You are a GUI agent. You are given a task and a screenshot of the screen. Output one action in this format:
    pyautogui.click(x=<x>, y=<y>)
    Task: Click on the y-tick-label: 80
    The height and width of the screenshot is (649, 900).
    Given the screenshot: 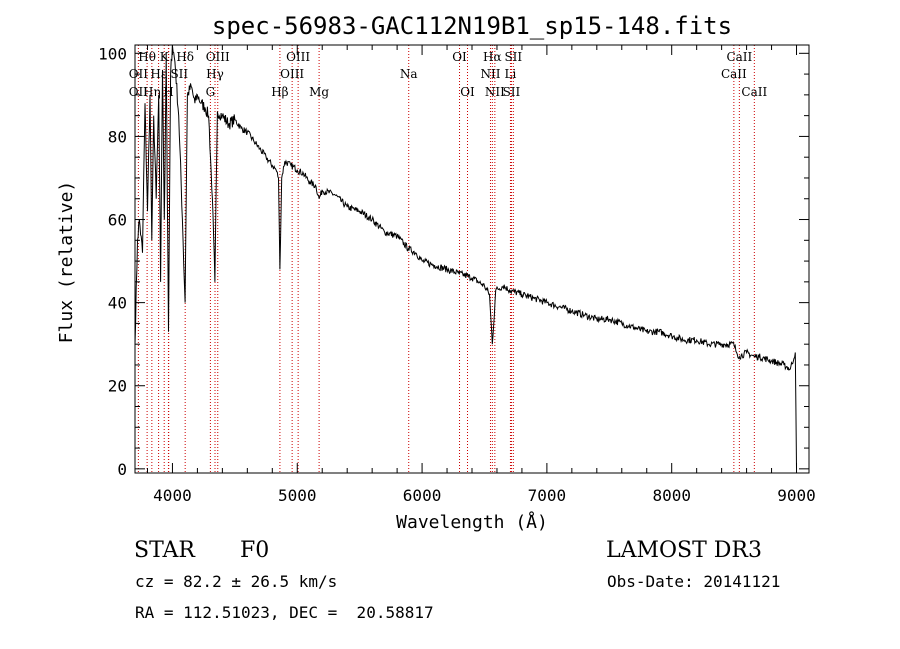 What is the action you would take?
    pyautogui.click(x=117, y=136)
    